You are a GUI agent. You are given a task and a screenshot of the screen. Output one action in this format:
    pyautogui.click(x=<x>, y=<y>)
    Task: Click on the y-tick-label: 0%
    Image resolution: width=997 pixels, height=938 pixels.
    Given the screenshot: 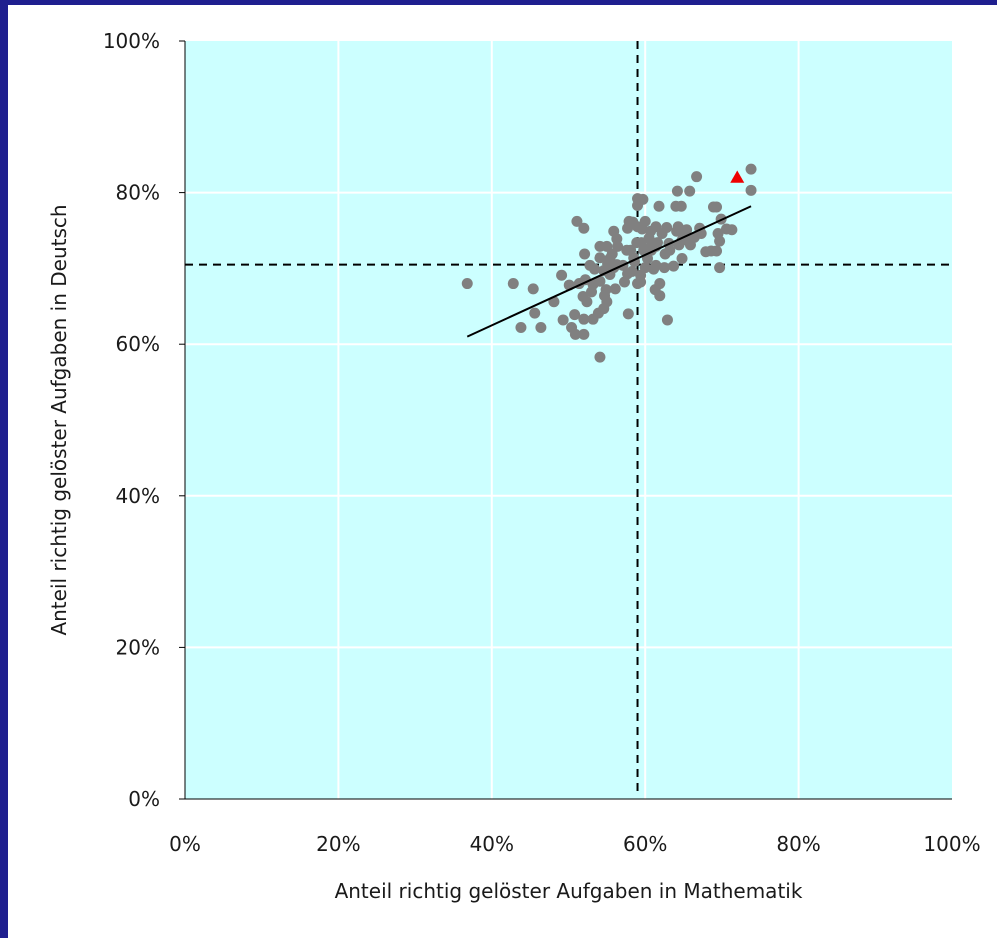 What is the action you would take?
    pyautogui.click(x=144, y=799)
    